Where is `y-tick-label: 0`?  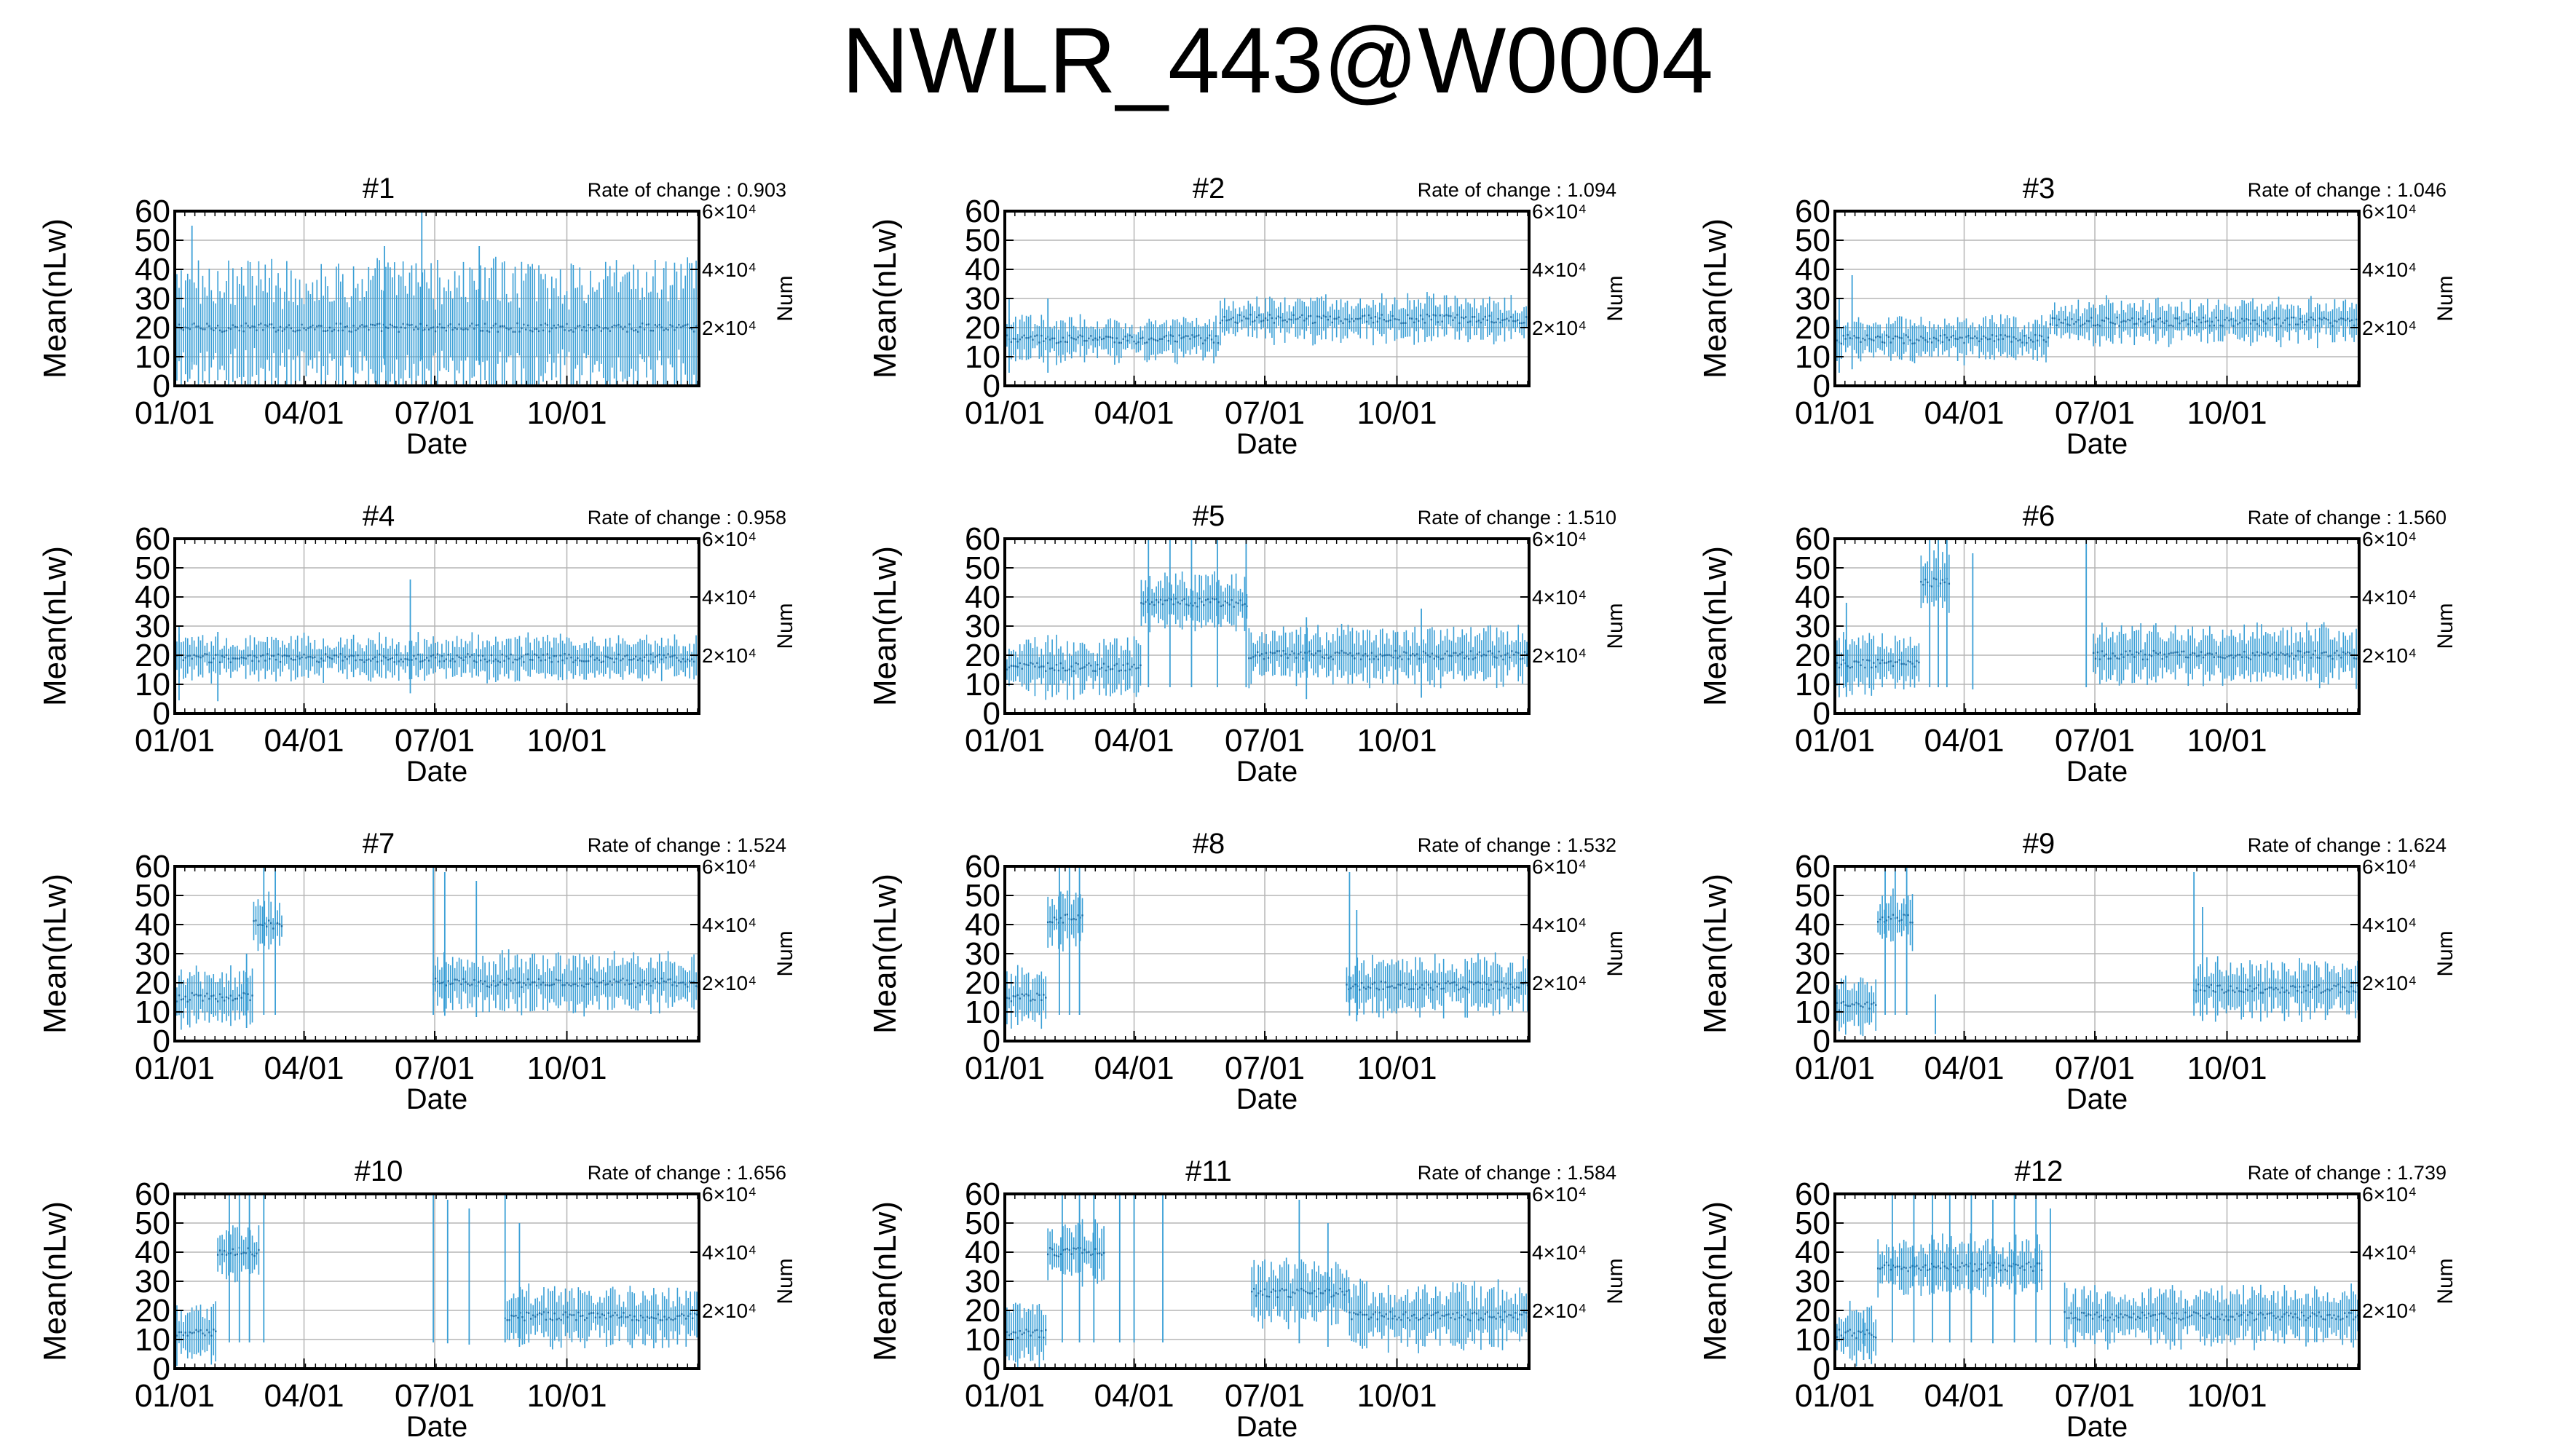
y-tick-label: 0 is located at coordinates (161, 386).